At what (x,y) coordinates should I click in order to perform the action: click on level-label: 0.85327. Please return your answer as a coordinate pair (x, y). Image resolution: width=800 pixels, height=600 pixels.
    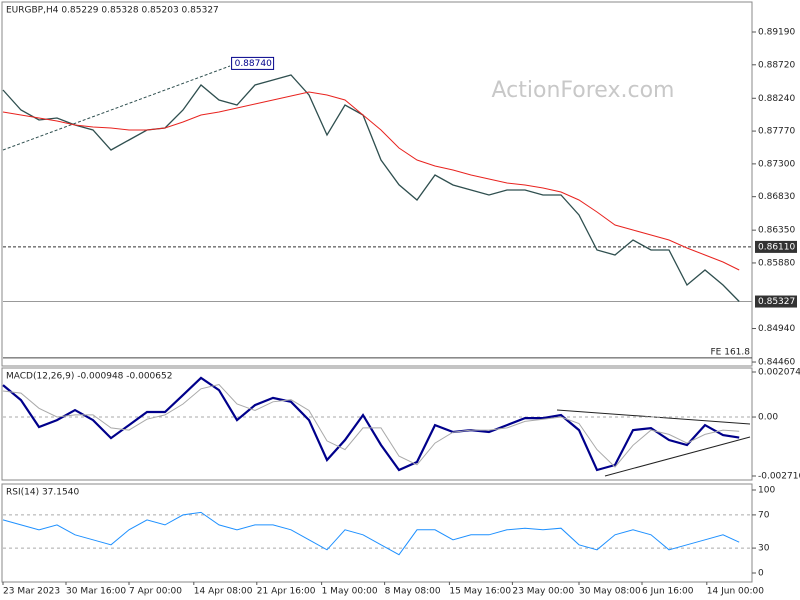
    Looking at the image, I should click on (776, 302).